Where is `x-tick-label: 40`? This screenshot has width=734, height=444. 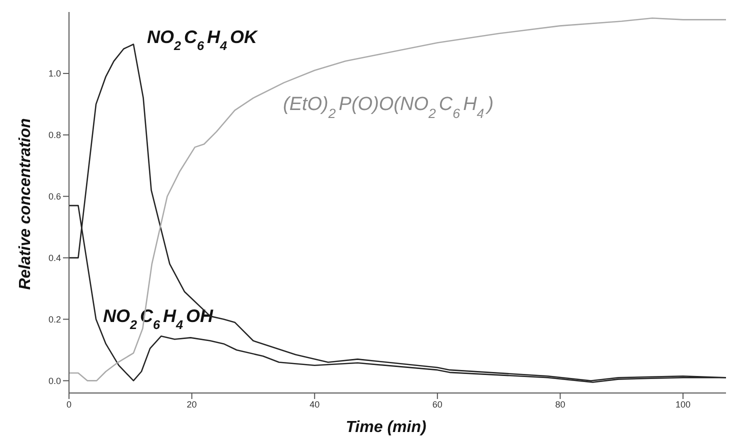 x-tick-label: 40 is located at coordinates (315, 404).